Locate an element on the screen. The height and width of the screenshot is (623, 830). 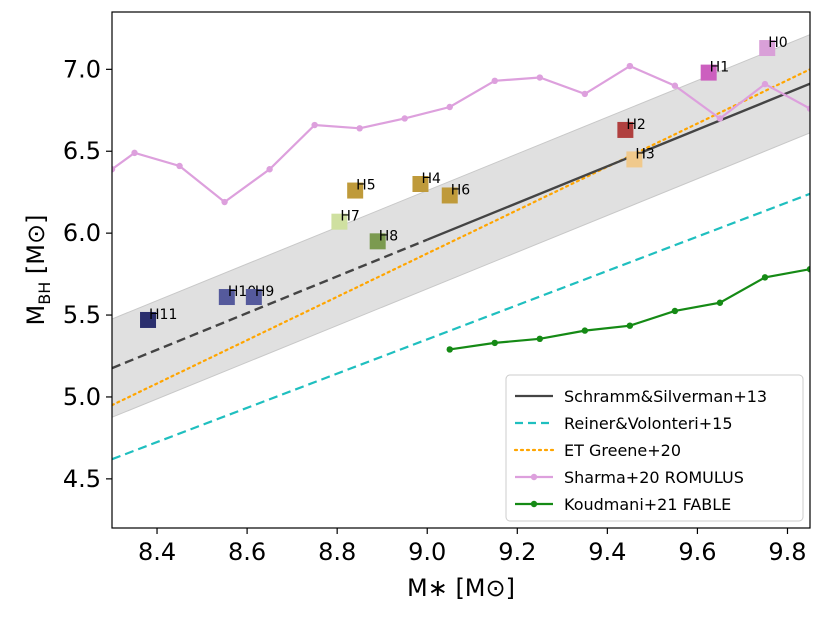
legend-marker-koudmani-21-fable is located at coordinates (534, 504).